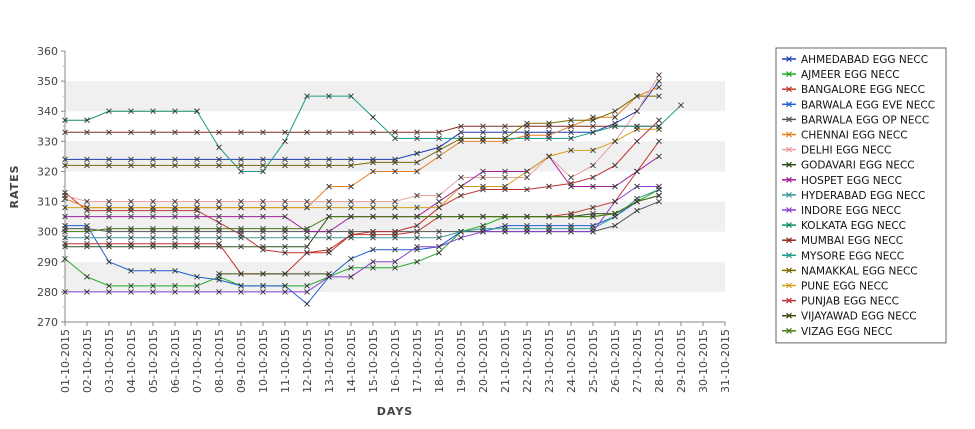  Describe the element at coordinates (285, 361) in the screenshot. I see `x-tick-label: 11-10-2015` at that location.